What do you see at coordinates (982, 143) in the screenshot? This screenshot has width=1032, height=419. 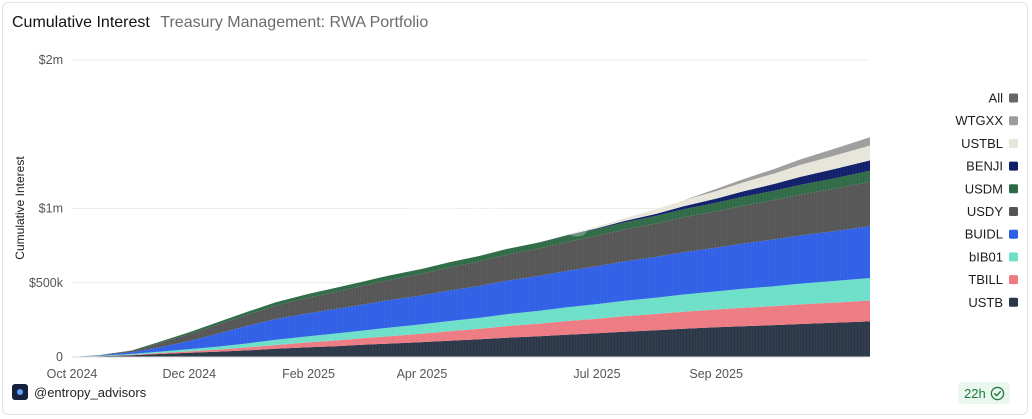 I see `legend-label-ustbl: USTBL` at bounding box center [982, 143].